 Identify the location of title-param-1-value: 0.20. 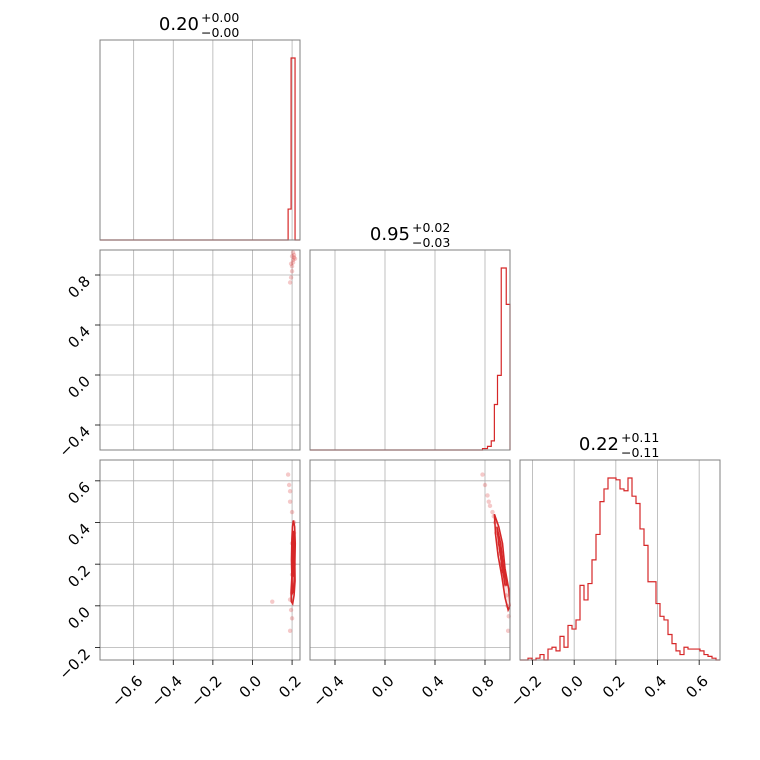
(179, 24).